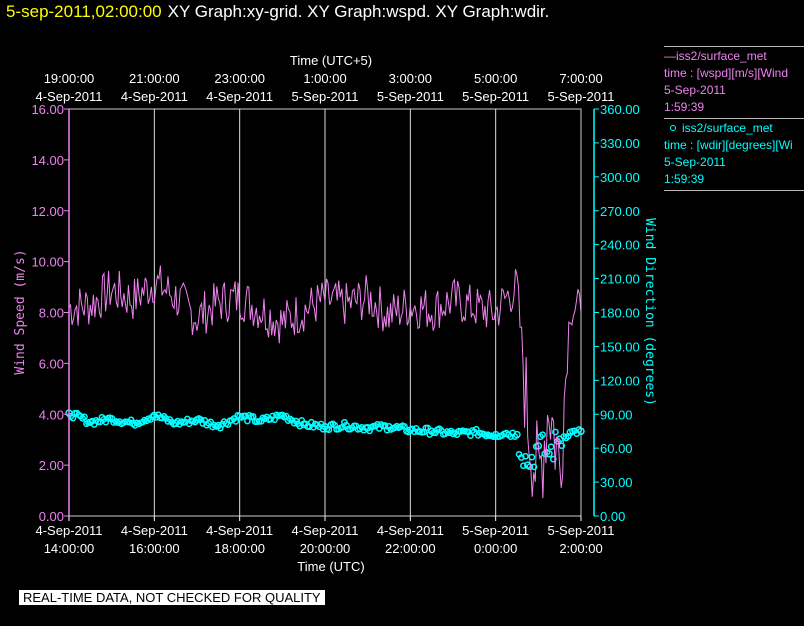  Describe the element at coordinates (616, 448) in the screenshot. I see `y-right-tick-label: 60.00` at that location.